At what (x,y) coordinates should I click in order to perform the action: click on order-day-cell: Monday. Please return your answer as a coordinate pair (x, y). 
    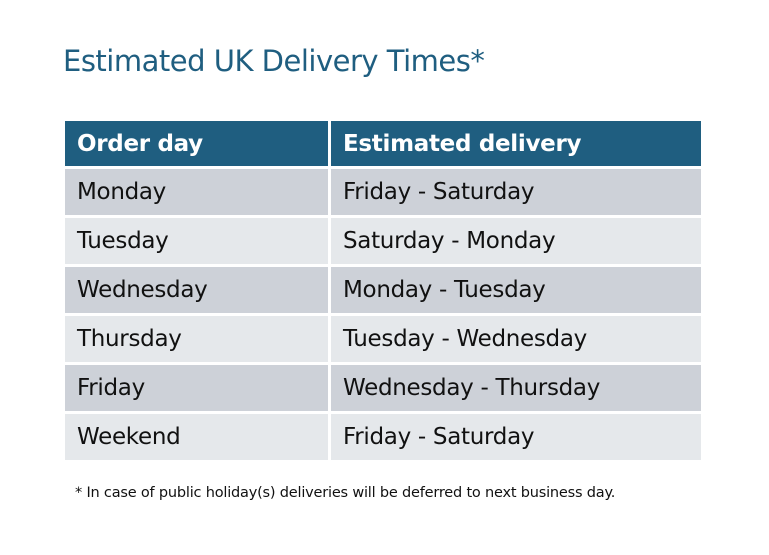
    Looking at the image, I should click on (196, 192).